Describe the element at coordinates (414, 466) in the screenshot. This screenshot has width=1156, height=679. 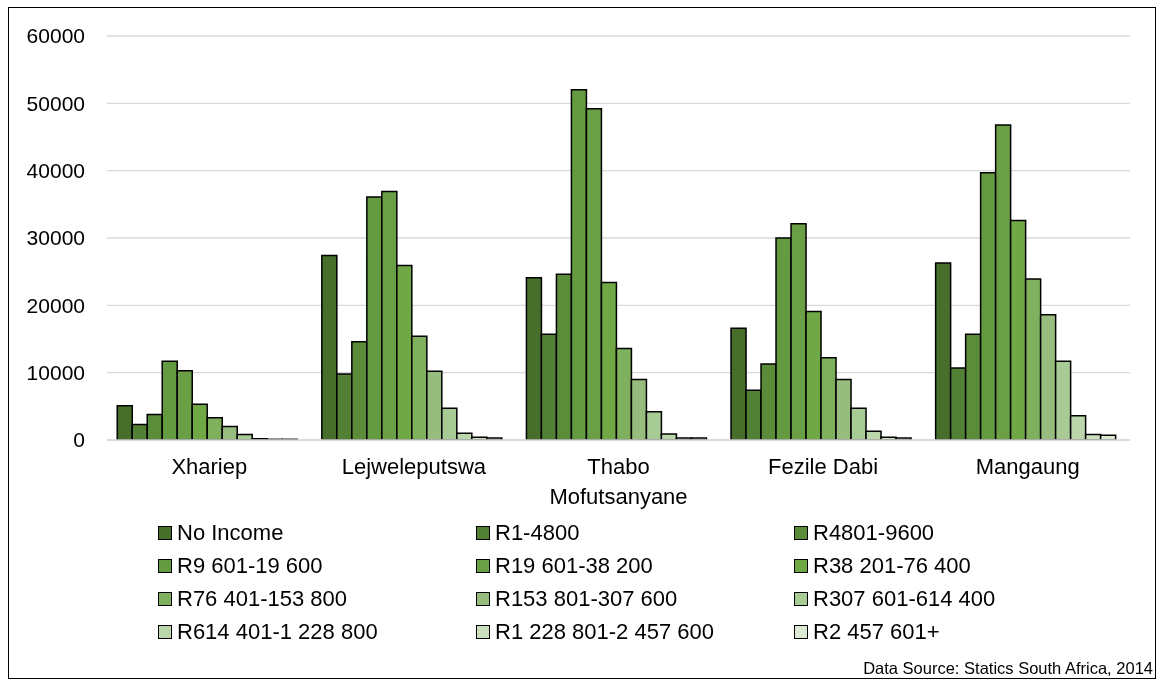
I see `x-tick-label: Lejweleputswa` at that location.